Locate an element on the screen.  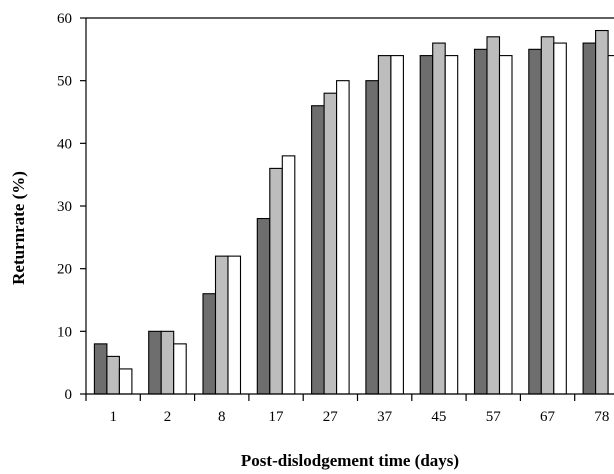
x-tick-label: 8 is located at coordinates (222, 417).